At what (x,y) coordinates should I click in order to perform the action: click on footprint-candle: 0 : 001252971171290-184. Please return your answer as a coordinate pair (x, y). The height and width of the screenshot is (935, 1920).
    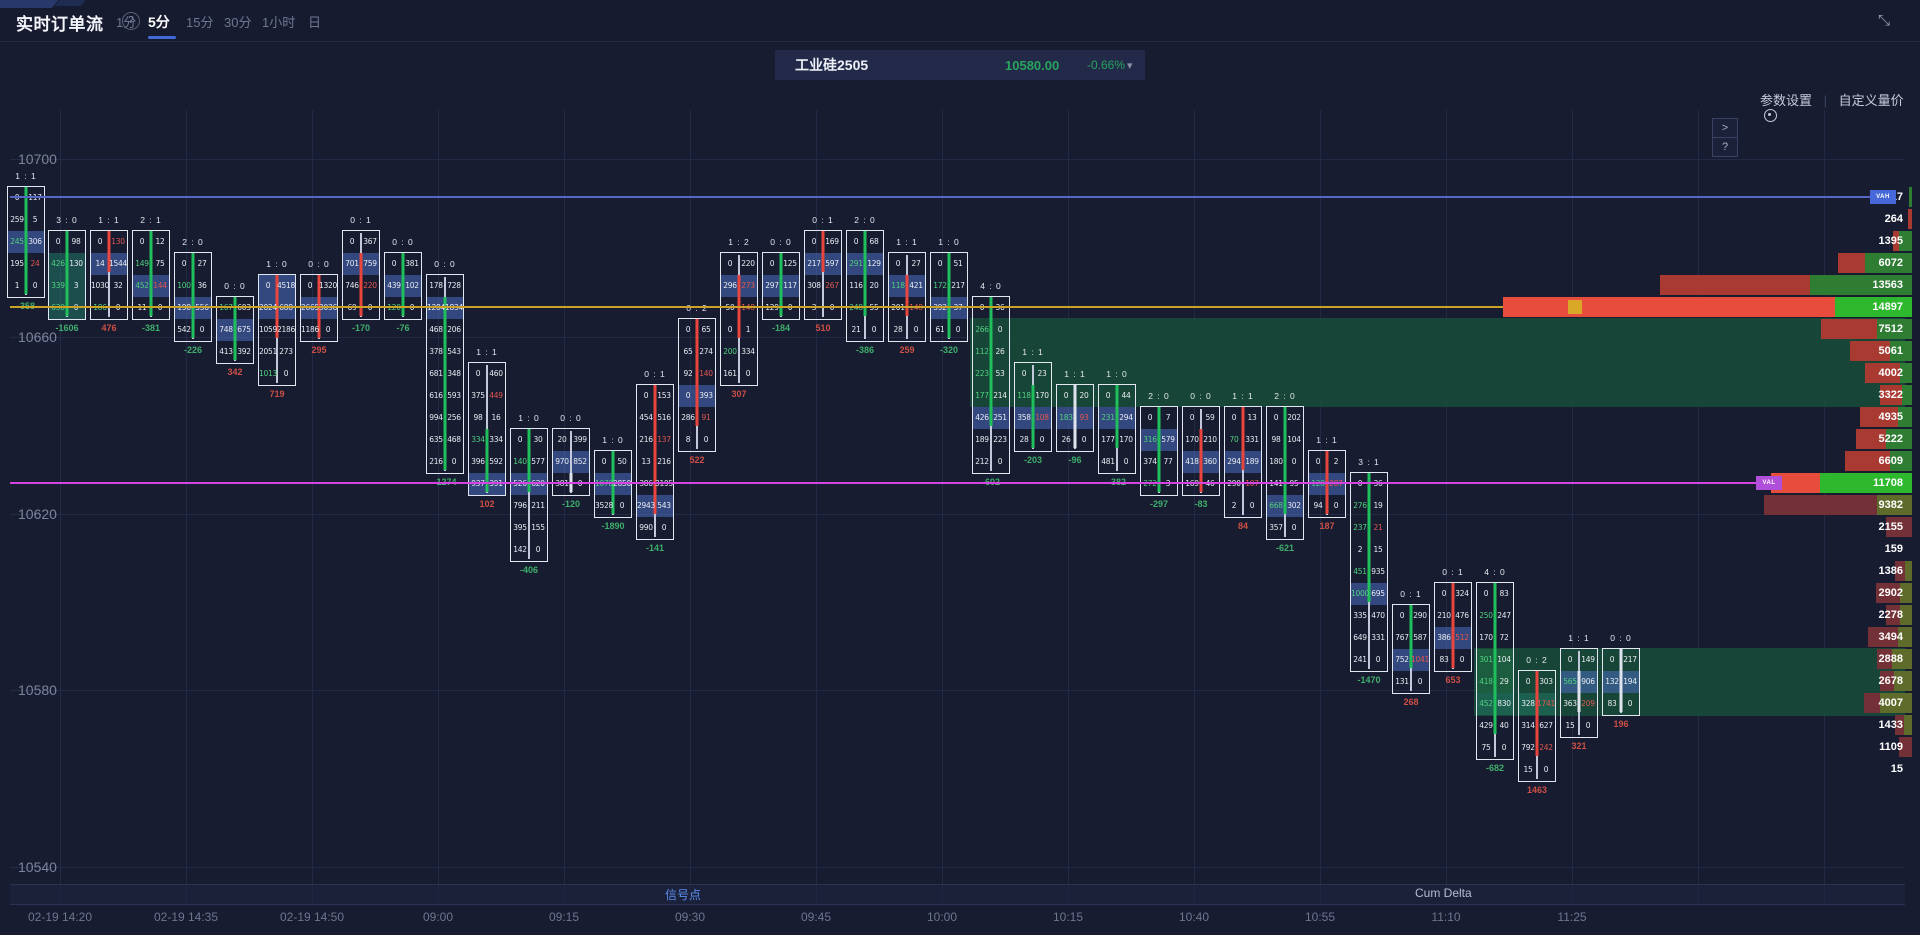
    Looking at the image, I should click on (781, 285).